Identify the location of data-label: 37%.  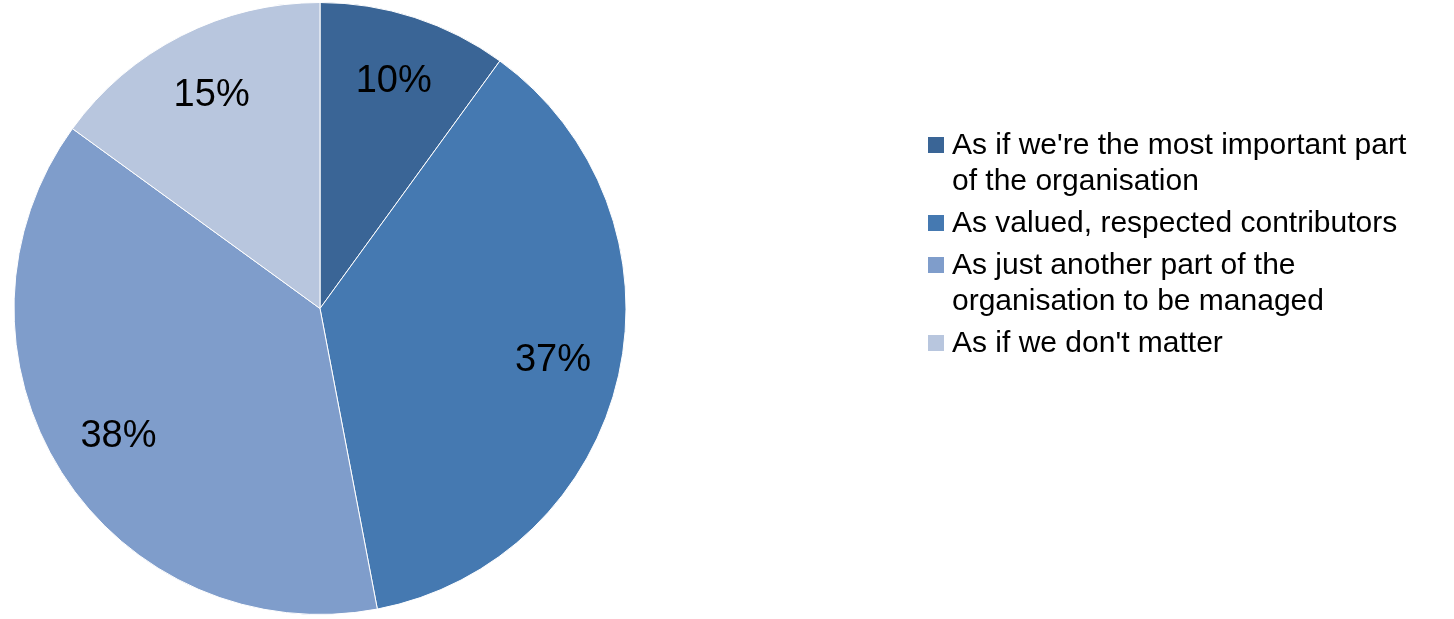
(552, 358).